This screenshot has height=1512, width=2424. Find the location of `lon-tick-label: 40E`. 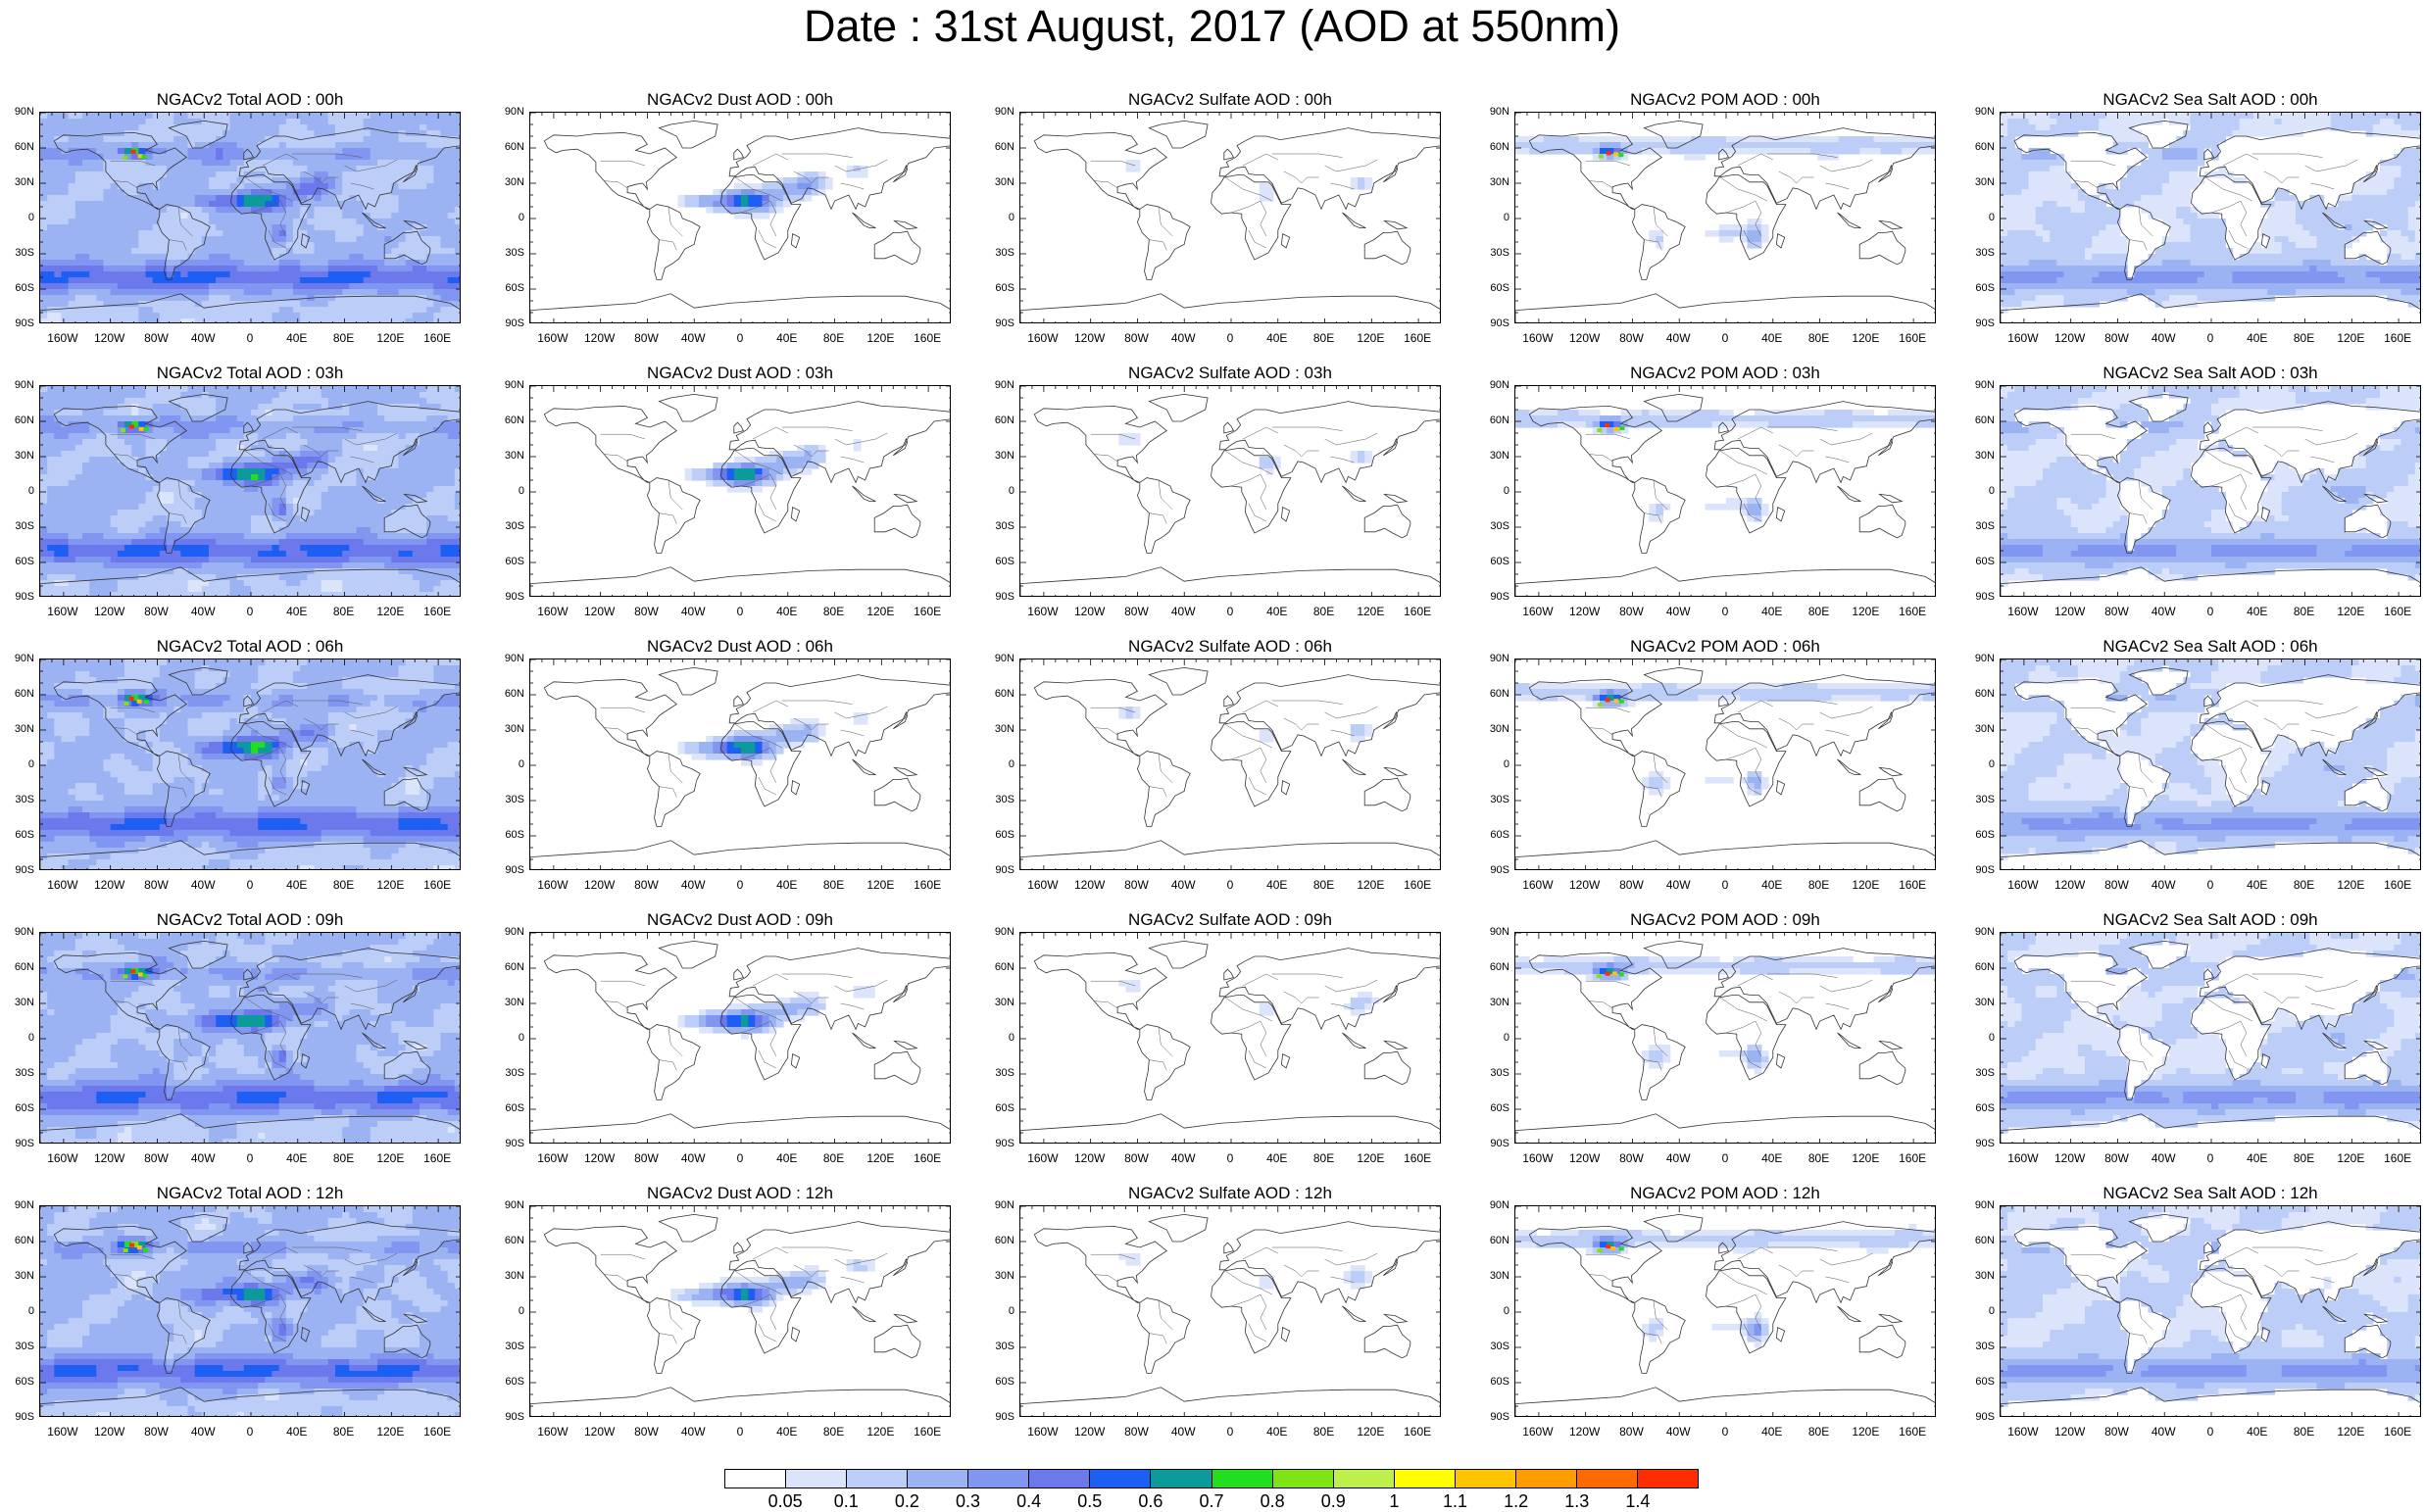

lon-tick-label: 40E is located at coordinates (2257, 338).